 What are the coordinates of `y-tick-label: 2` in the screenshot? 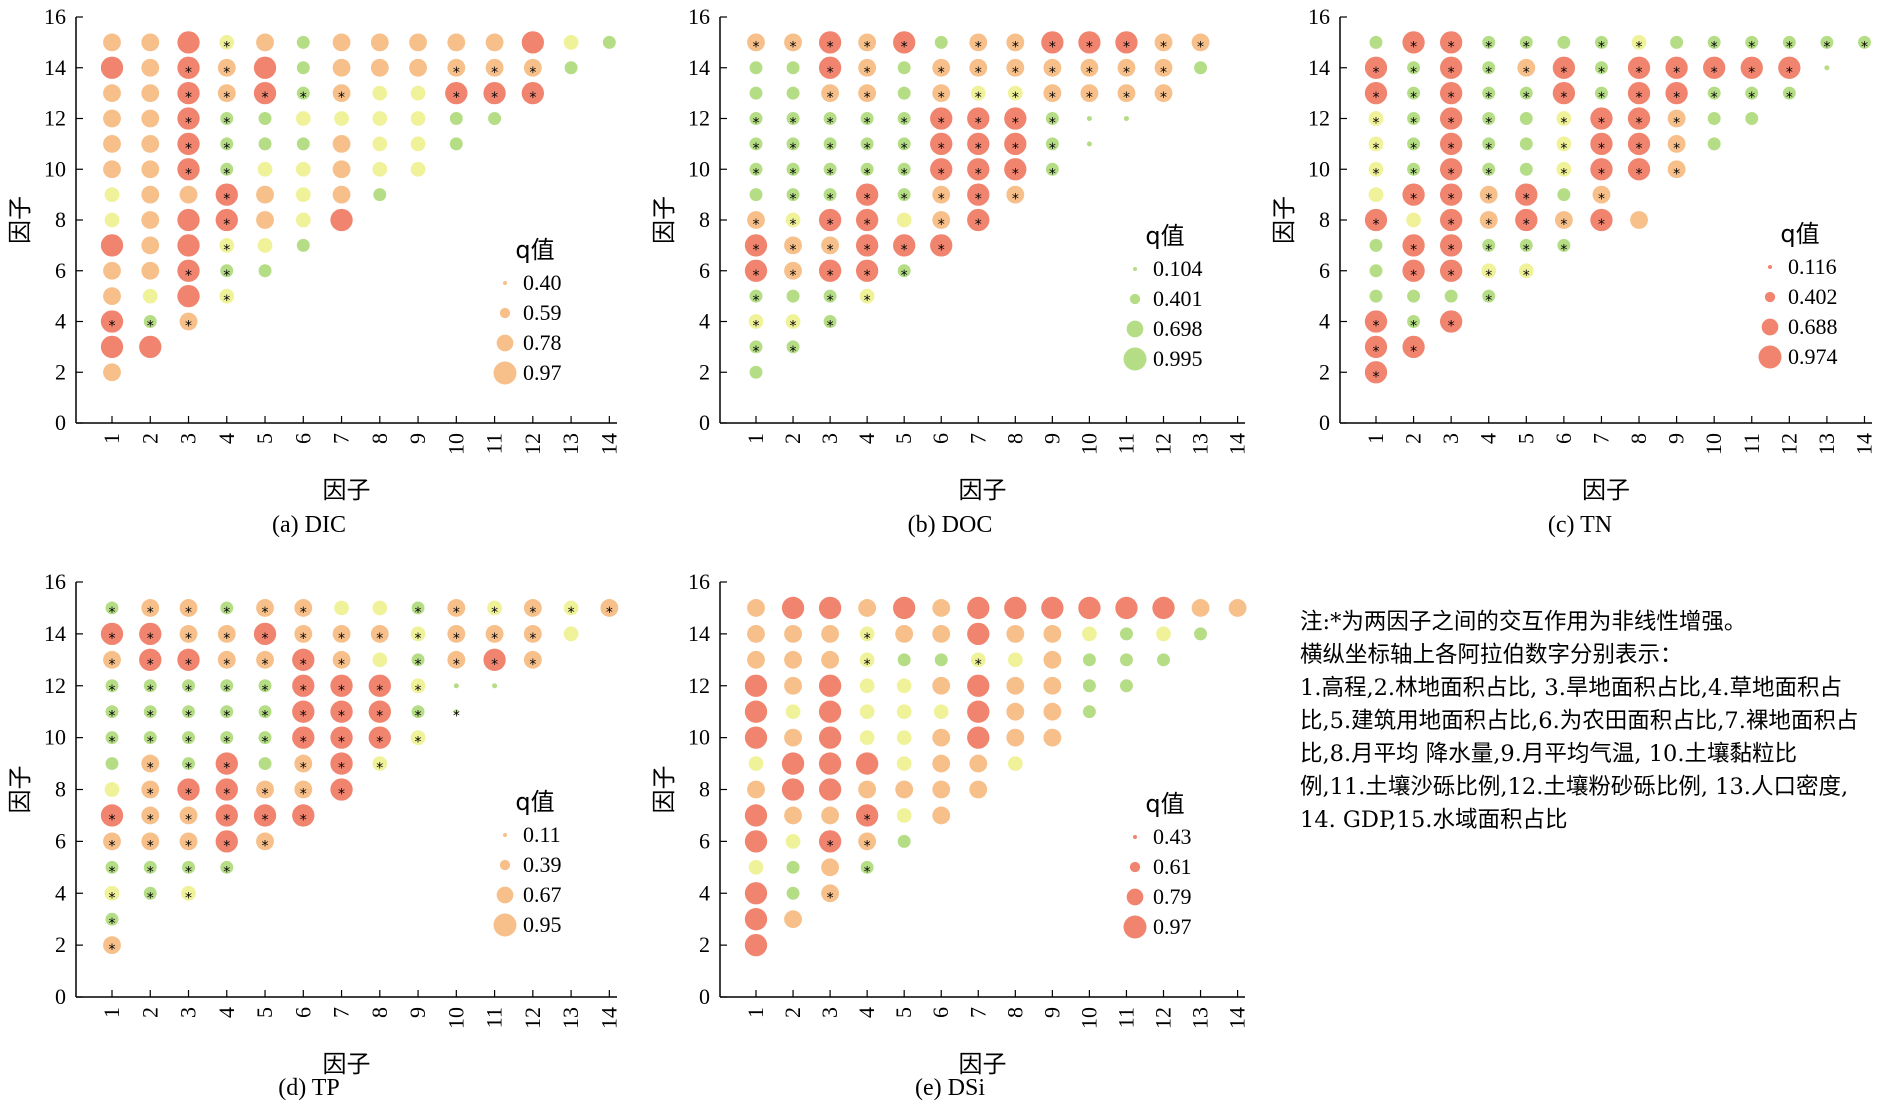 It's located at (704, 944).